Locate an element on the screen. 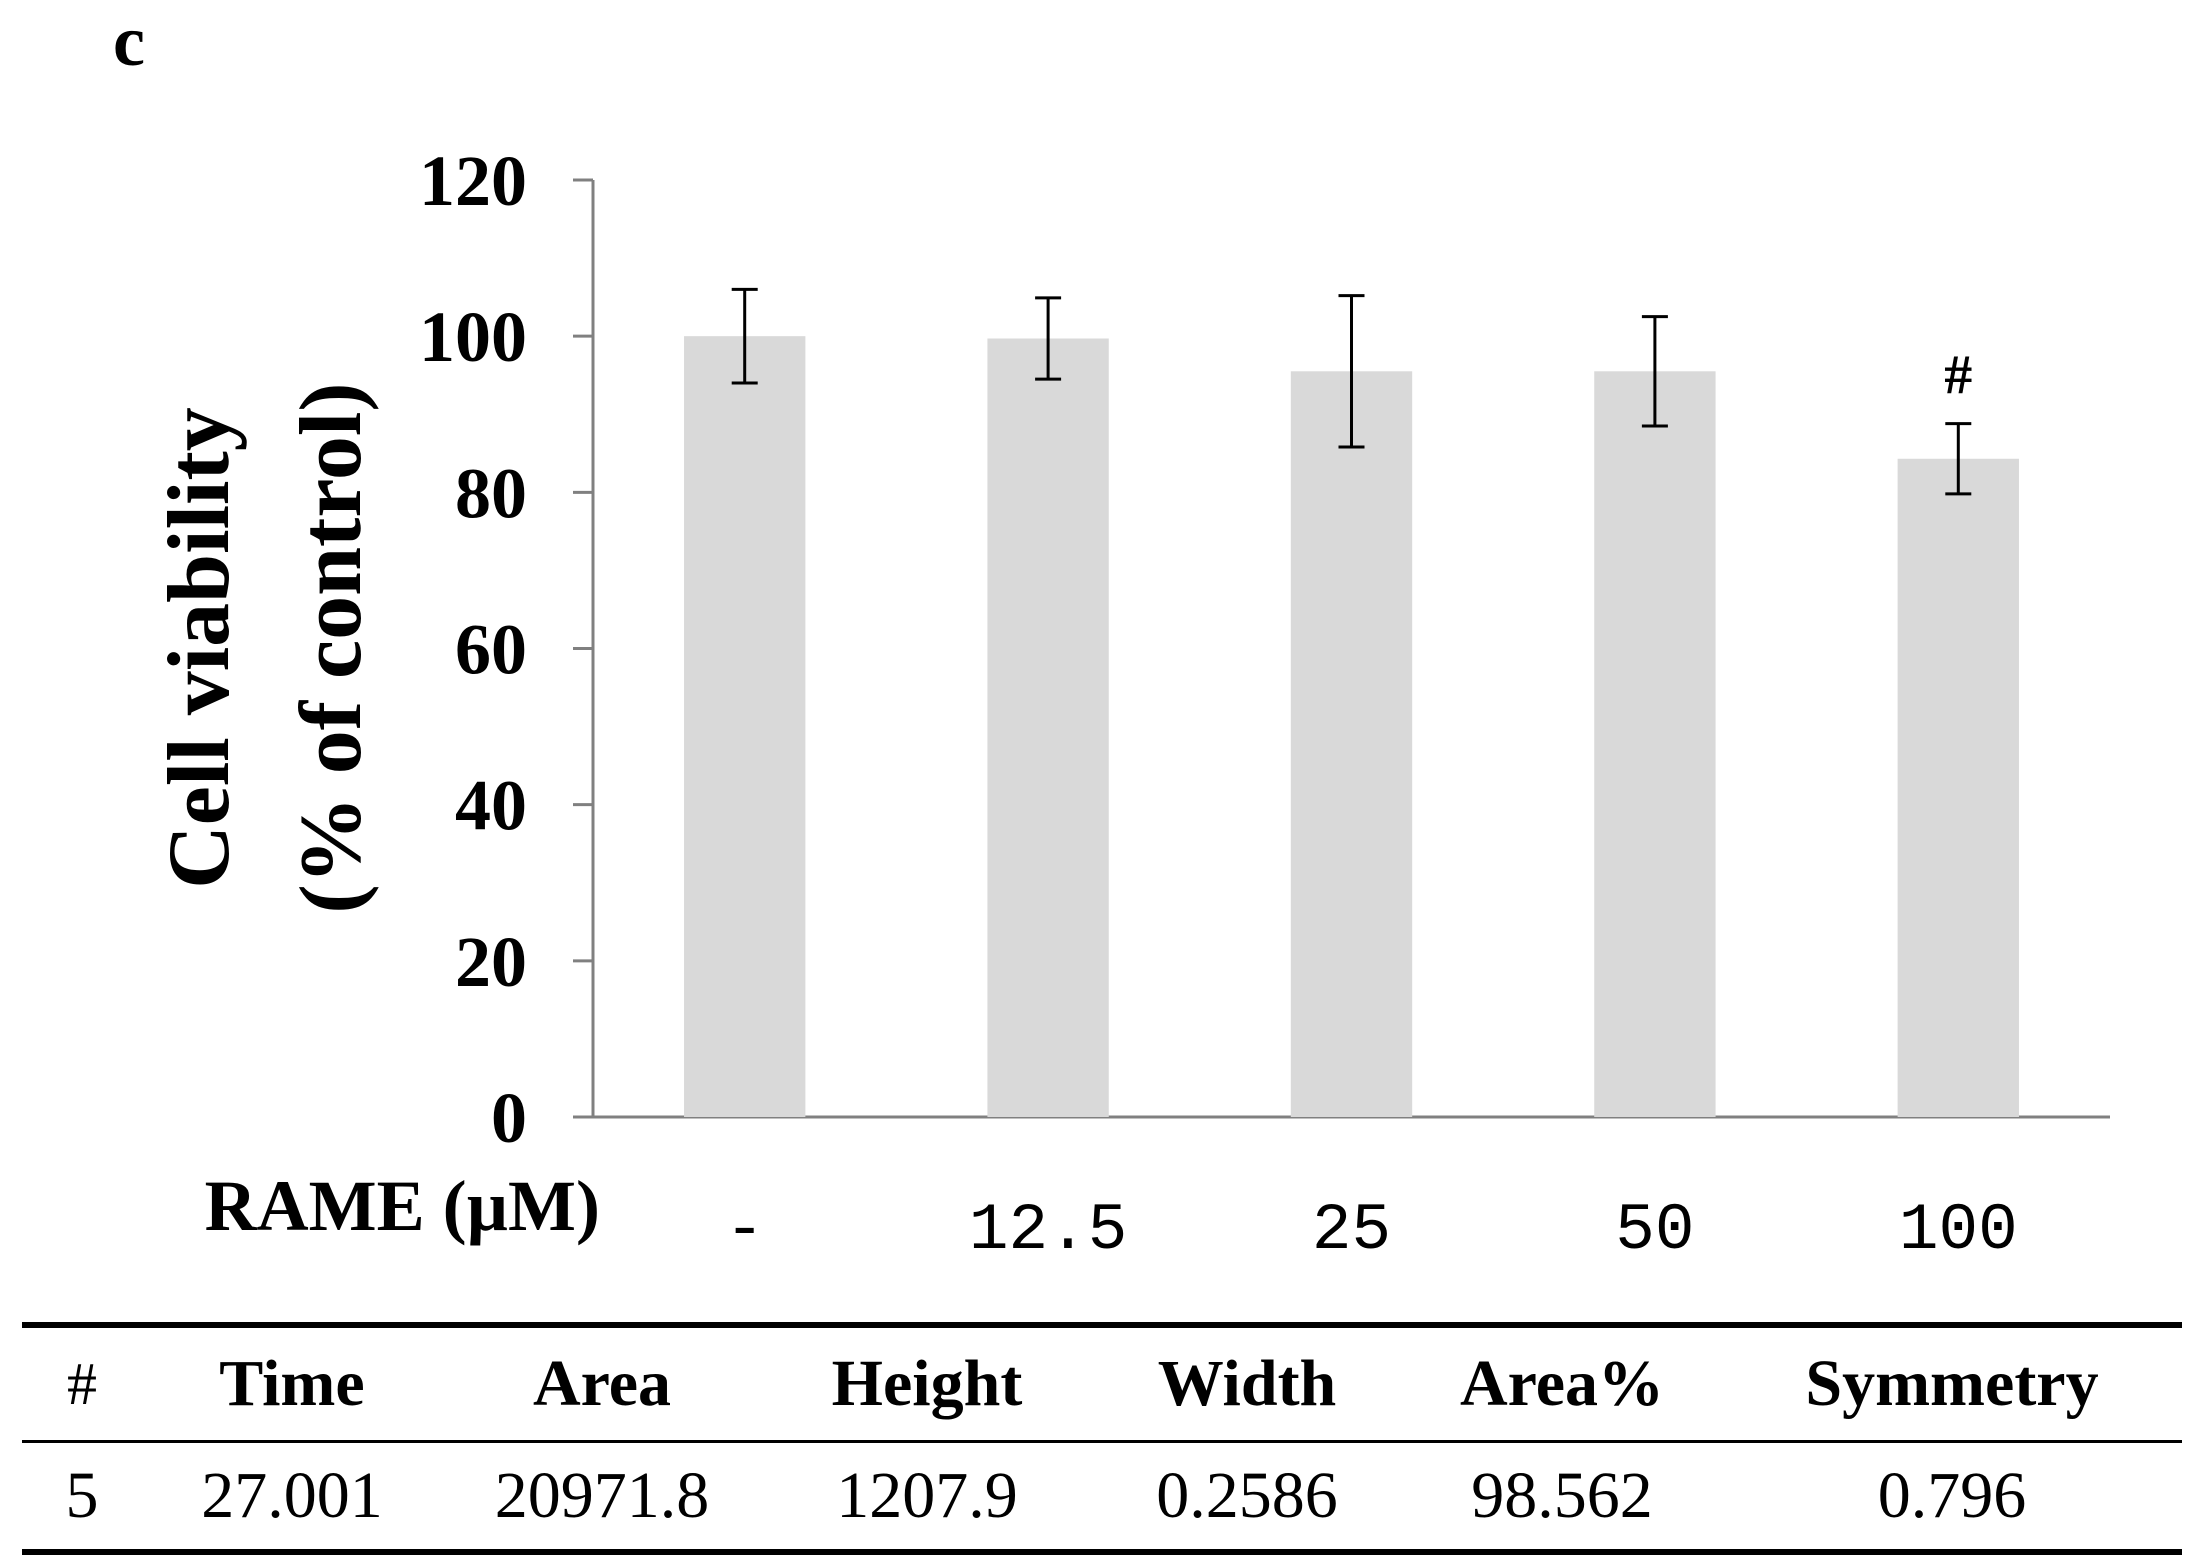 Image resolution: width=2195 pixels, height=1555 pixels. y-tick-label: 100 is located at coordinates (473, 337).